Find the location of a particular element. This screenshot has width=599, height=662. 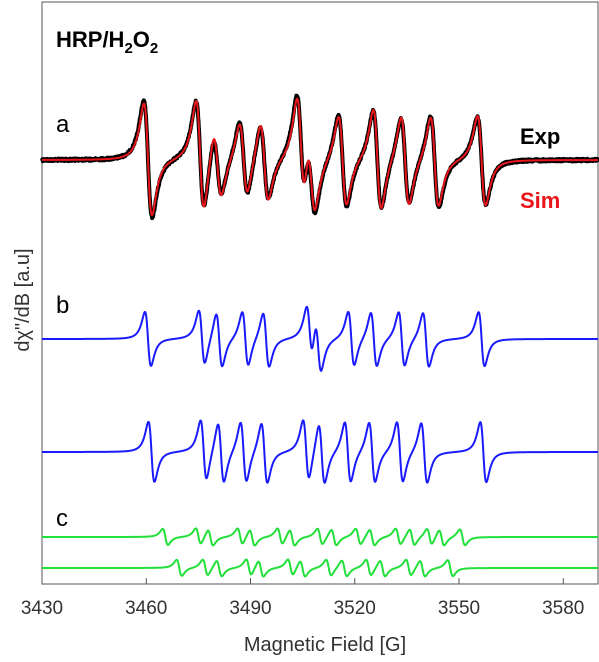

panel-label-c: c is located at coordinates (62, 518).